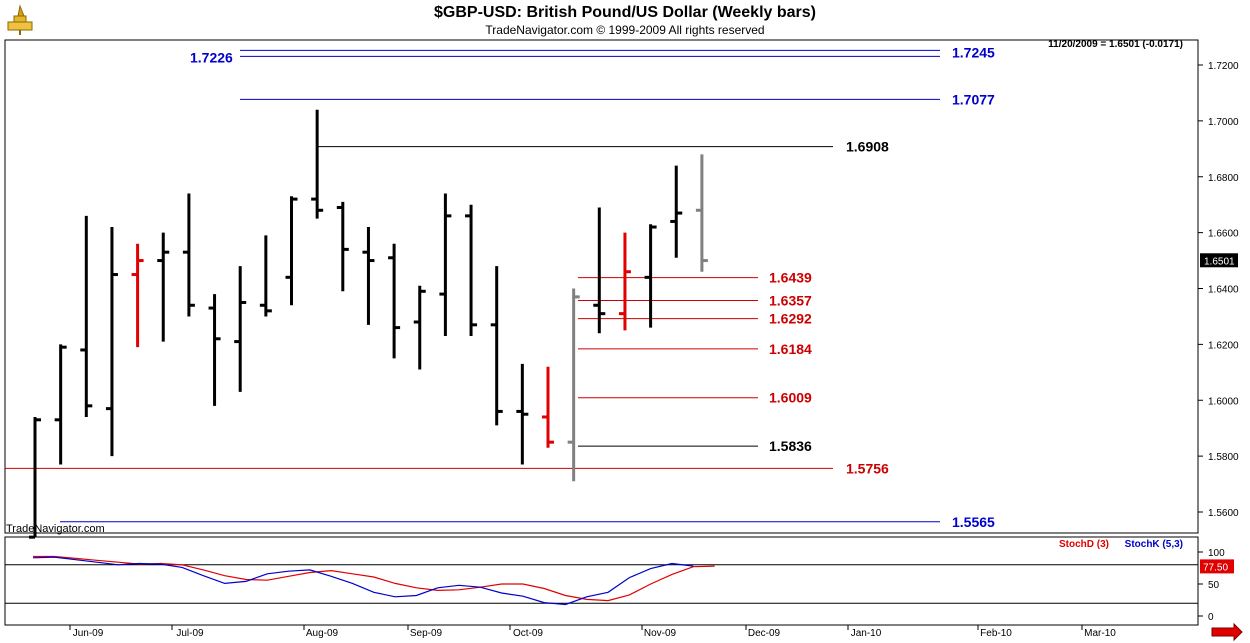 This screenshot has height=643, width=1250. I want to click on price-tick-label: 1.7200, so click(1223, 66).